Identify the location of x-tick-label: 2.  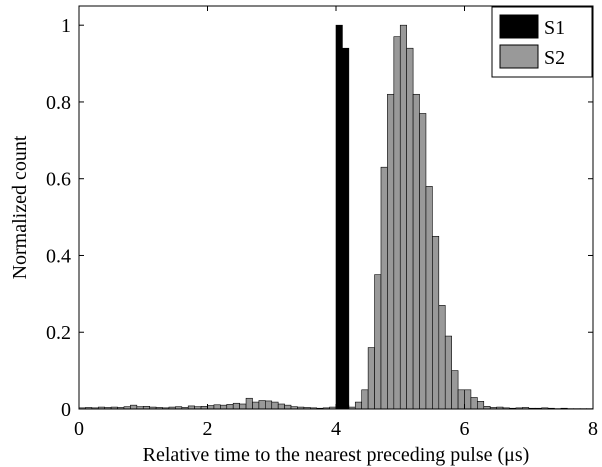
(208, 429).